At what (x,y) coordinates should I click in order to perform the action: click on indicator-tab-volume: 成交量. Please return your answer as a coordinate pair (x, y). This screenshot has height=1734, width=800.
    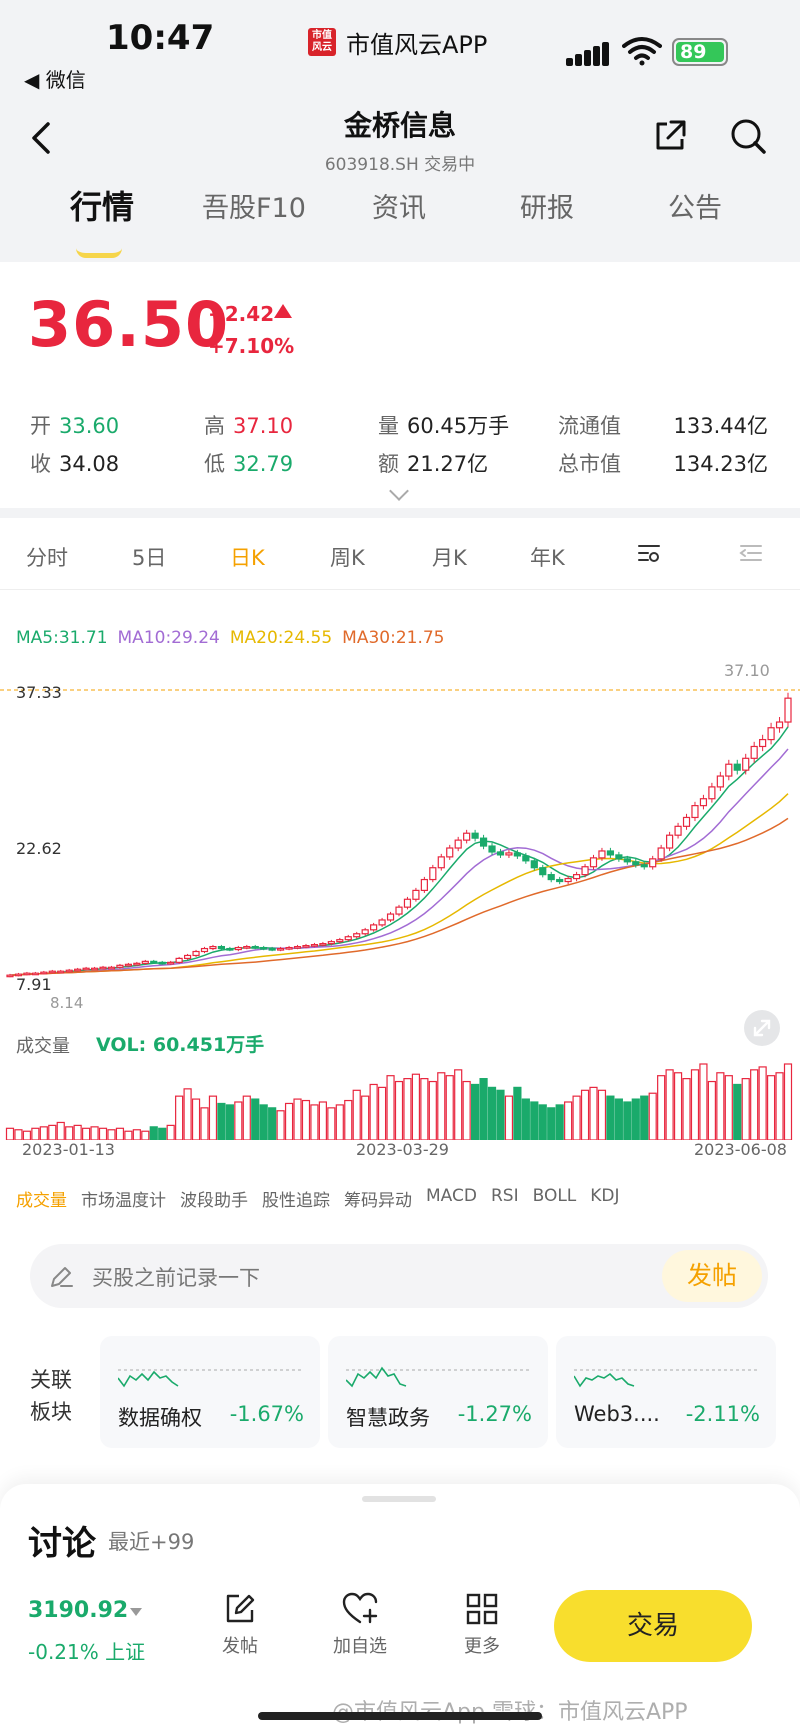
    Looking at the image, I should click on (41, 1201).